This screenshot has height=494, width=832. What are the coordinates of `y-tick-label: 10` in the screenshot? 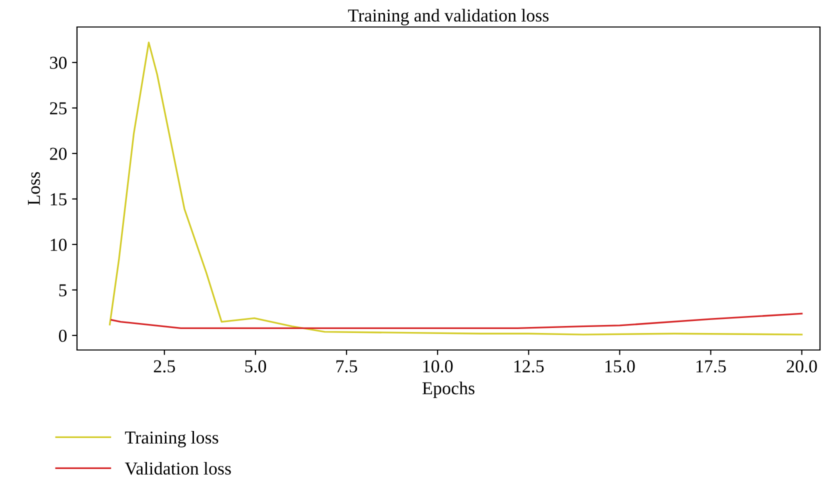 It's located at (58, 244).